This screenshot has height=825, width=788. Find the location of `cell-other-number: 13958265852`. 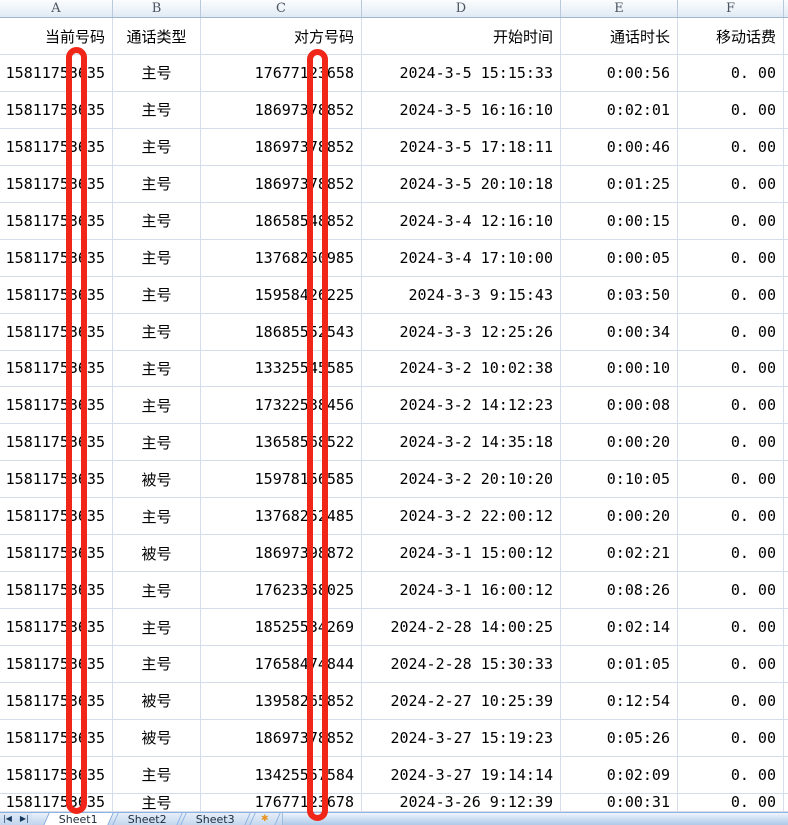

cell-other-number: 13958265852 is located at coordinates (281, 701).